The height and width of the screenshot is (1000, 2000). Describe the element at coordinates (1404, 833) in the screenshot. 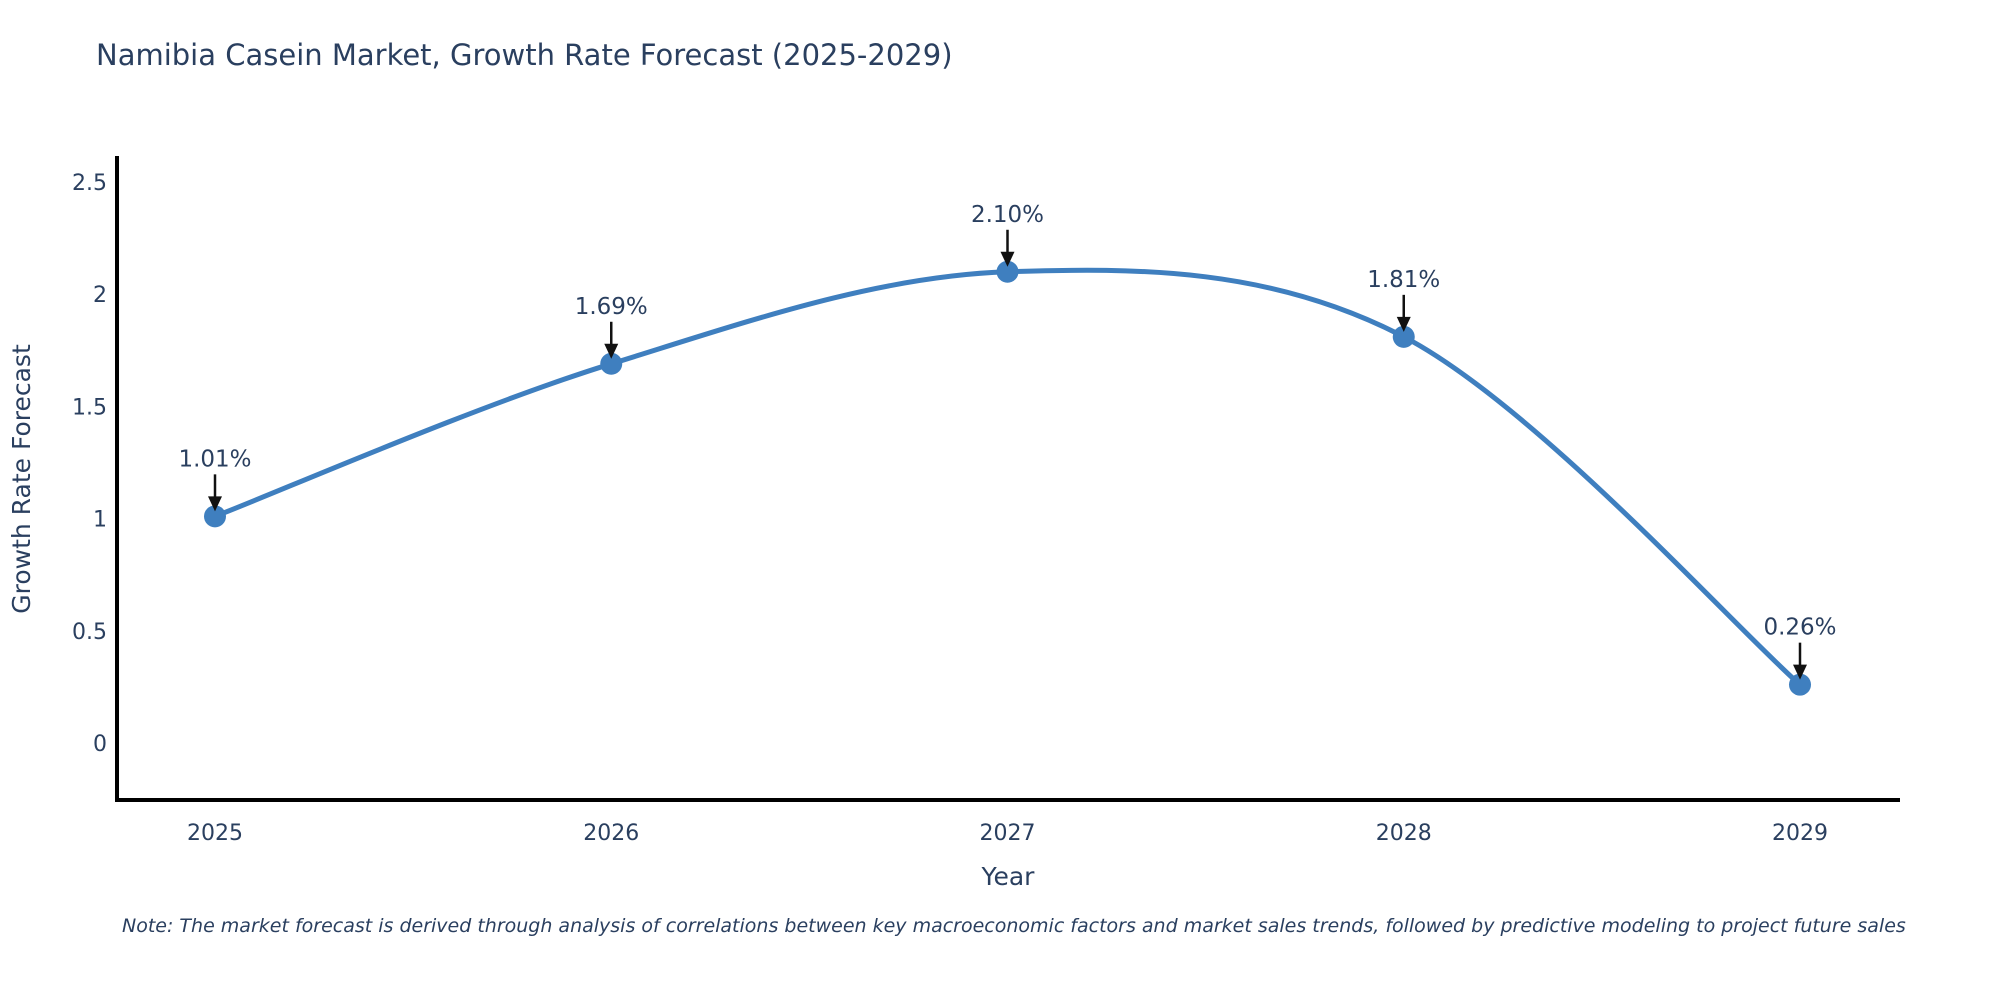

I see `x-tick-label: 2028` at that location.